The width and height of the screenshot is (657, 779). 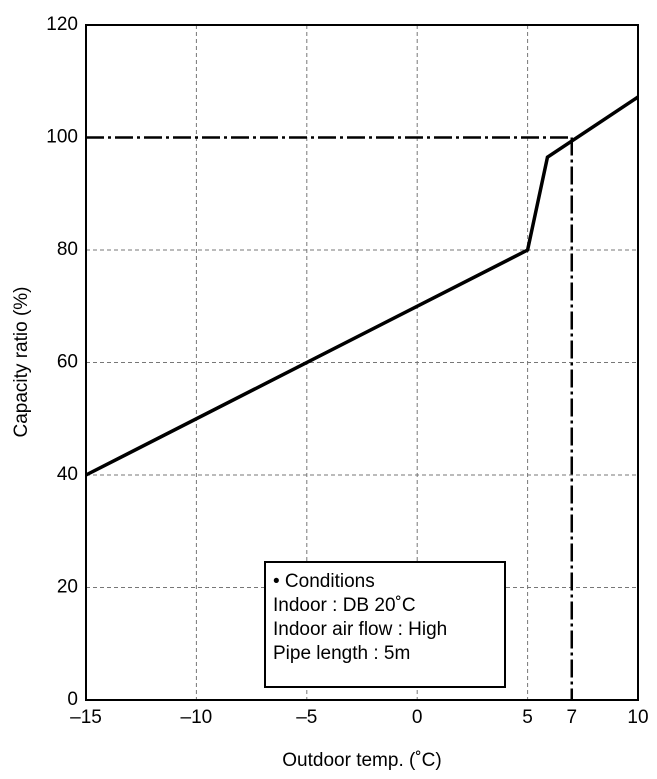 I want to click on y-tick-label: 40, so click(x=67, y=474).